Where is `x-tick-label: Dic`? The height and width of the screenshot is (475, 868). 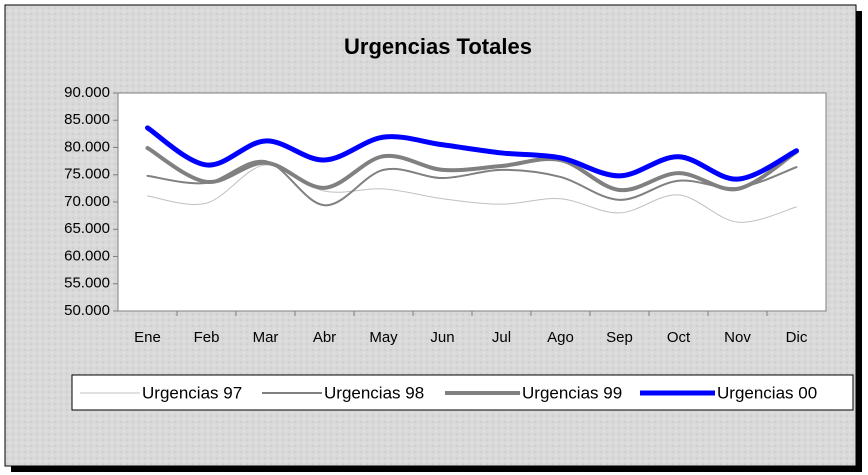
x-tick-label: Dic is located at coordinates (797, 337).